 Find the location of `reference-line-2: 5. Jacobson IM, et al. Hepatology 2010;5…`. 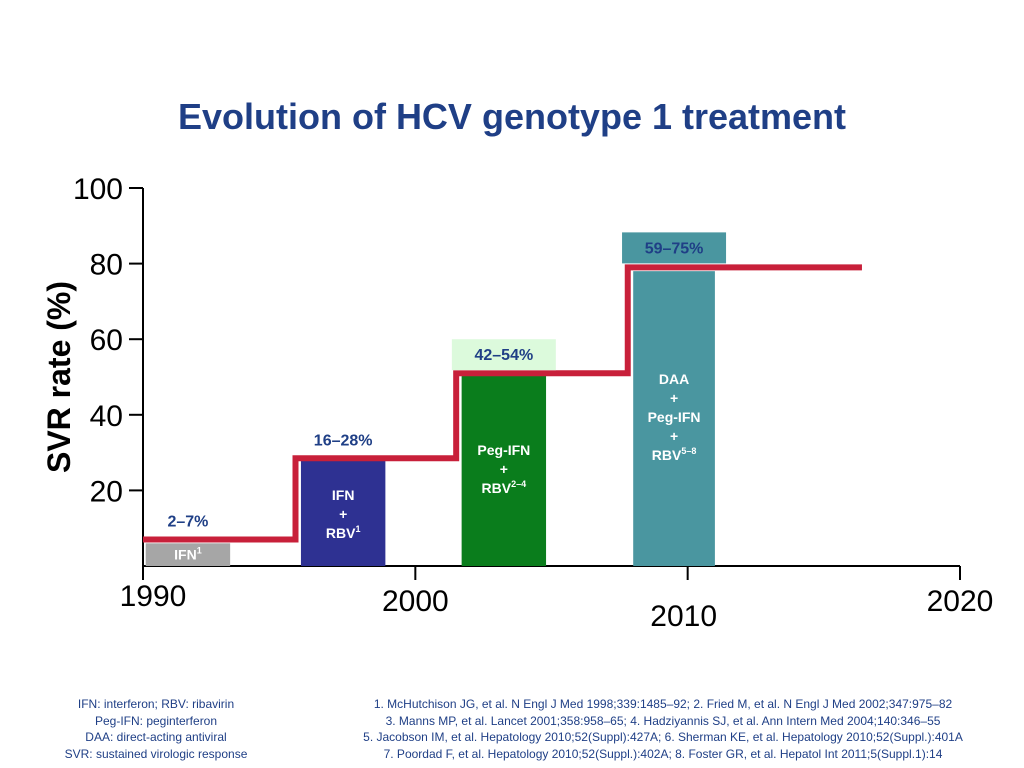

reference-line-2: 5. Jacobson IM, et al. Hepatology 2010;5… is located at coordinates (663, 737).